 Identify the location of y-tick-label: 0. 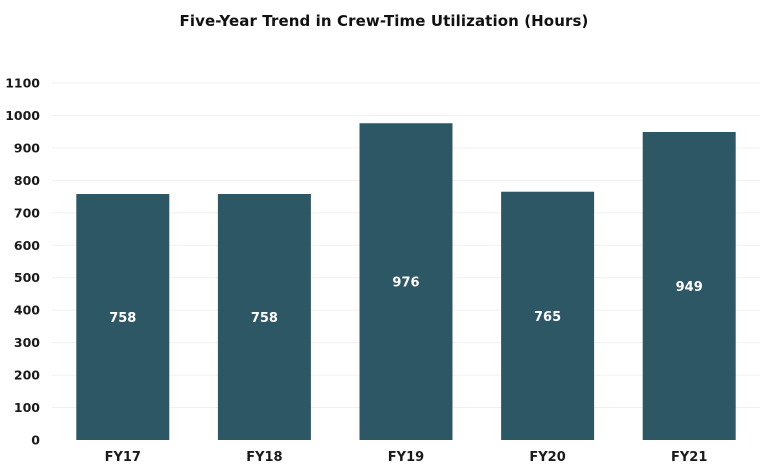
(35, 440).